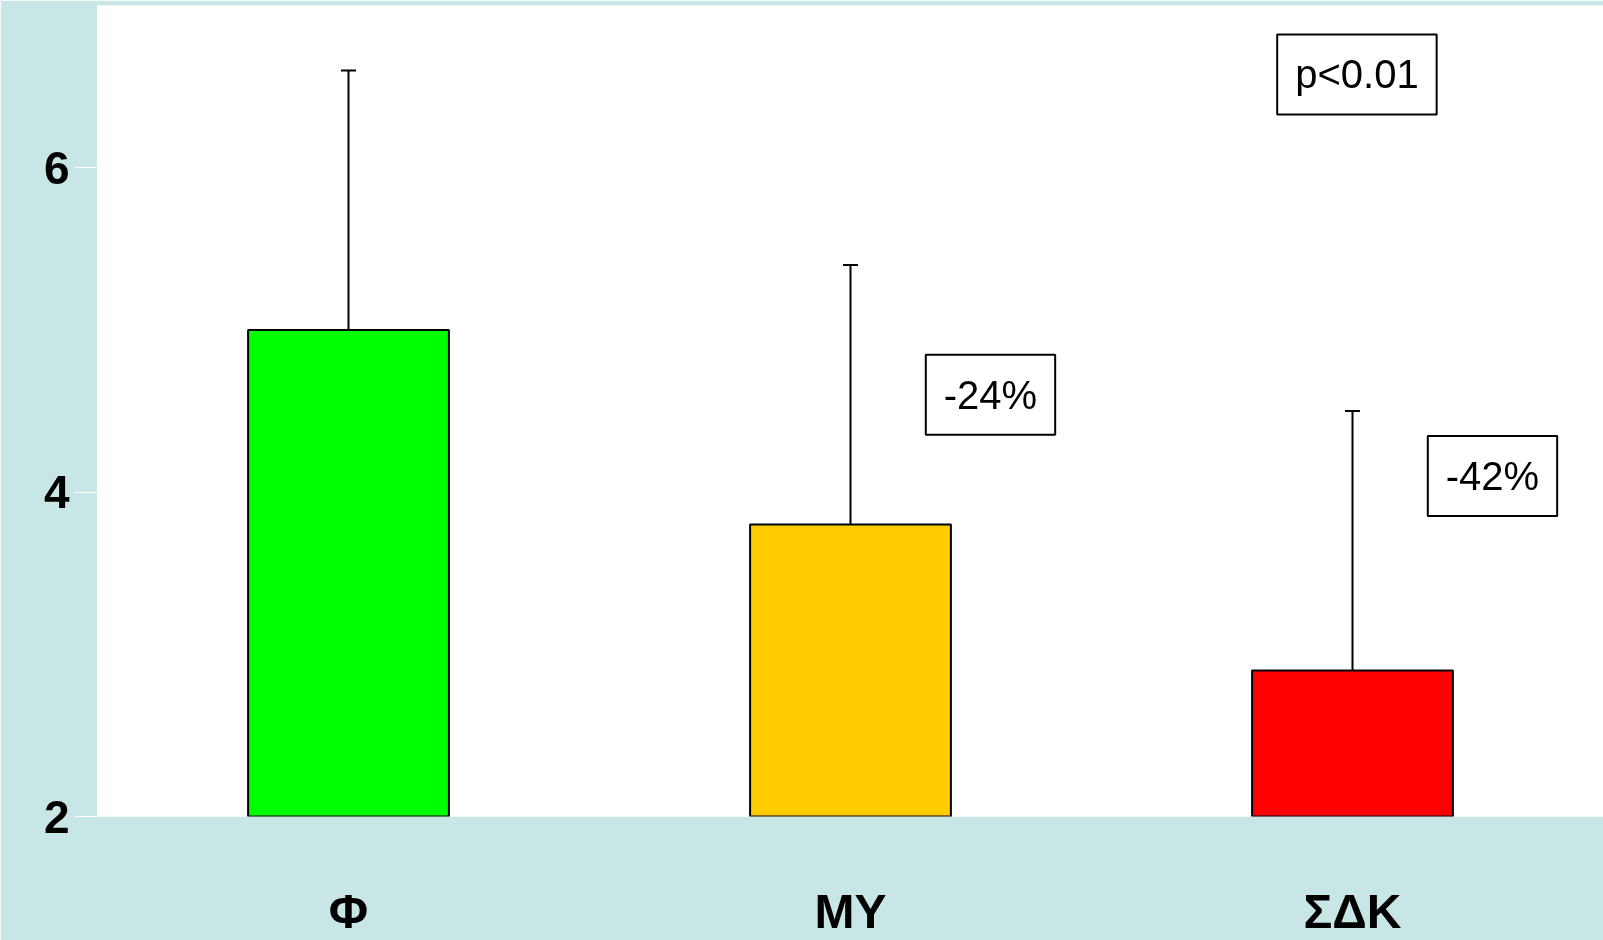 This screenshot has height=940, width=1603. I want to click on annotation: -24%, so click(990, 394).